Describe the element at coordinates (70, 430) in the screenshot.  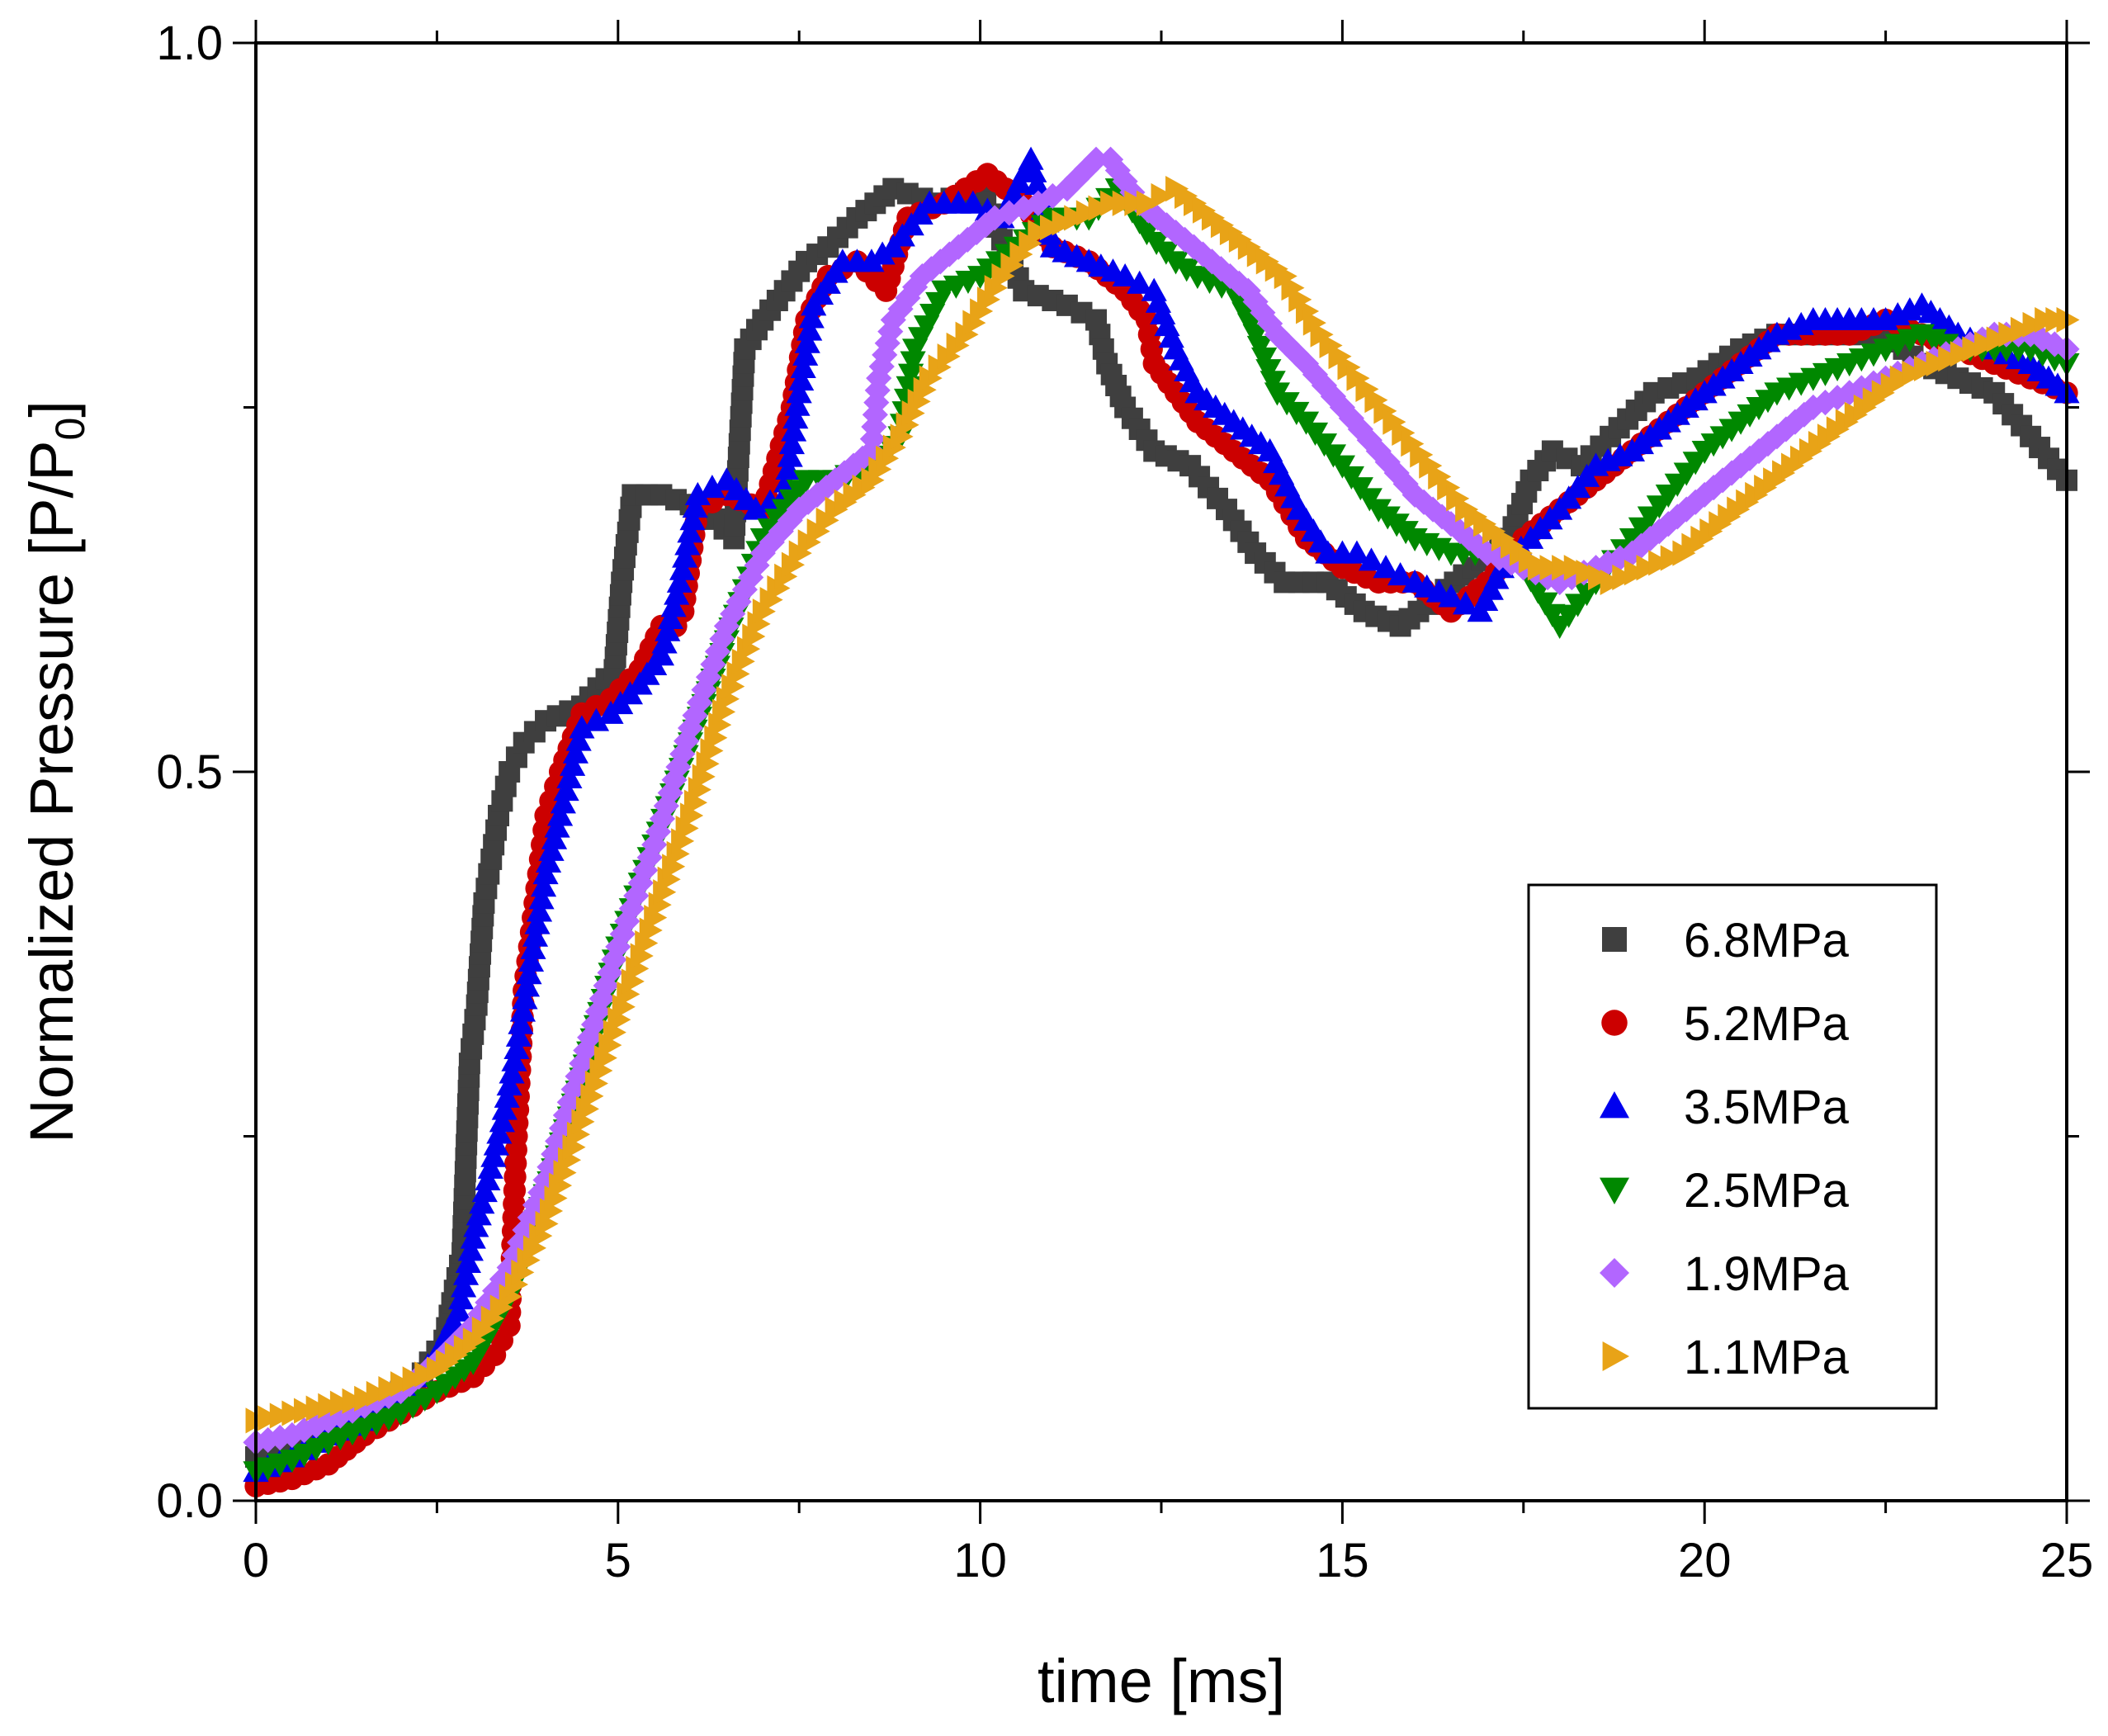
I see `y-axis-title-subscript: 0` at that location.